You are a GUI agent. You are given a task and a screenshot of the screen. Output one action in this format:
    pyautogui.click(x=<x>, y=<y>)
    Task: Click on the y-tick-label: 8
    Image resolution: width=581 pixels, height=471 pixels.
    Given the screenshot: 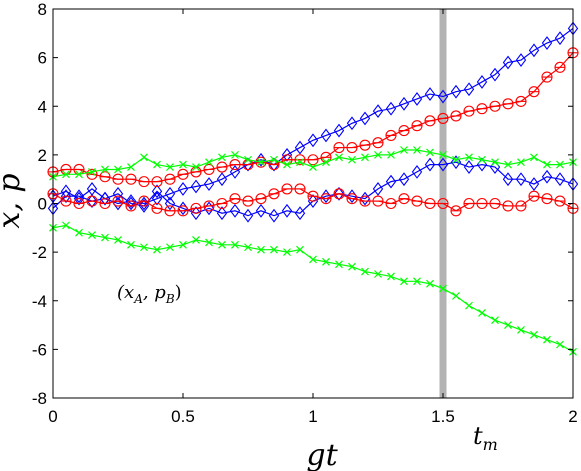 What is the action you would take?
    pyautogui.click(x=42, y=9)
    